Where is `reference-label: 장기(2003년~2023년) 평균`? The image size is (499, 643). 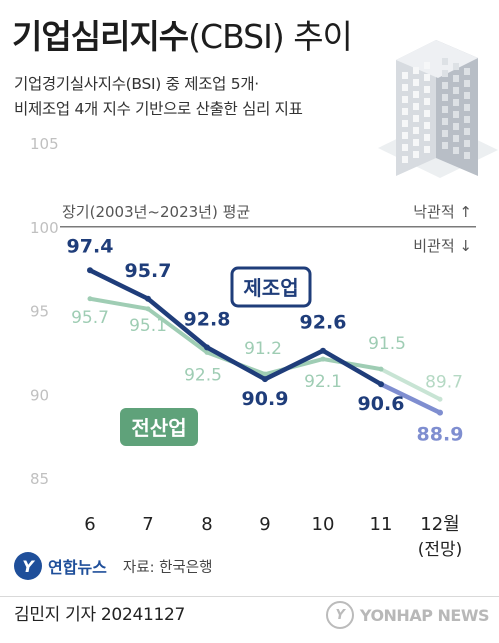 reference-label: 장기(2003년~2023년) 평균 is located at coordinates (156, 212).